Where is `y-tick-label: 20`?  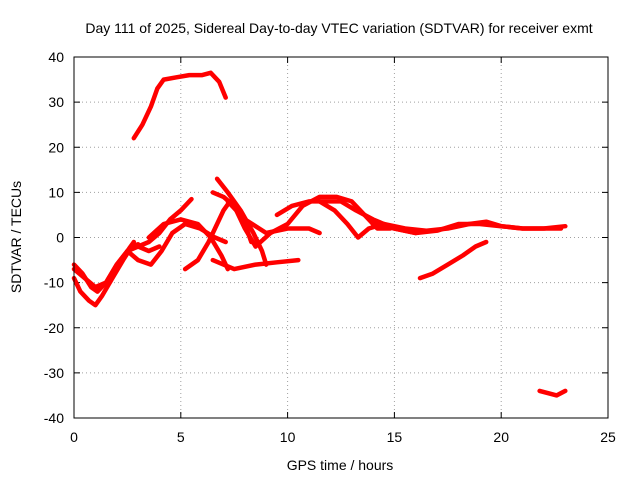
y-tick-label: 20 is located at coordinates (56, 147).